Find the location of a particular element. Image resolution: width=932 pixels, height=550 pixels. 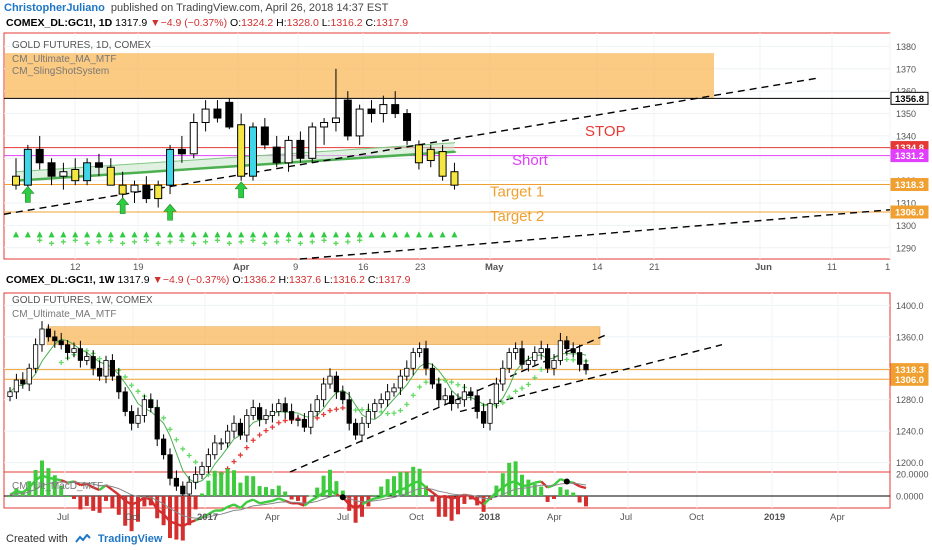

tradingview-brand-link: TradingView is located at coordinates (130, 539).